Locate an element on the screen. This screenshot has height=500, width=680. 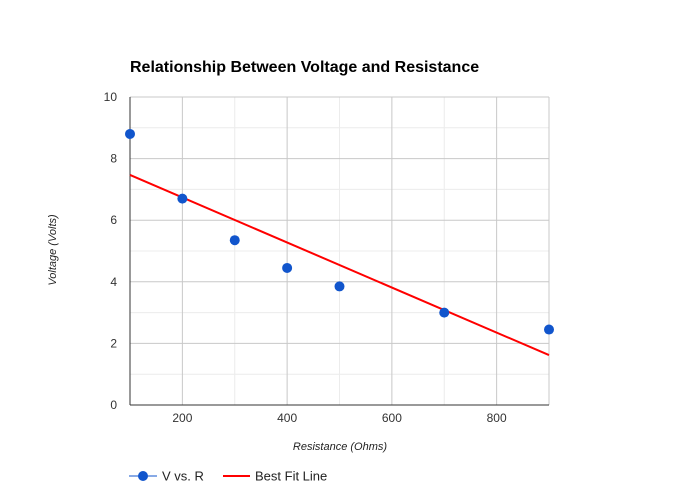
legend-label-v-vs-r: V vs. R is located at coordinates (183, 476).